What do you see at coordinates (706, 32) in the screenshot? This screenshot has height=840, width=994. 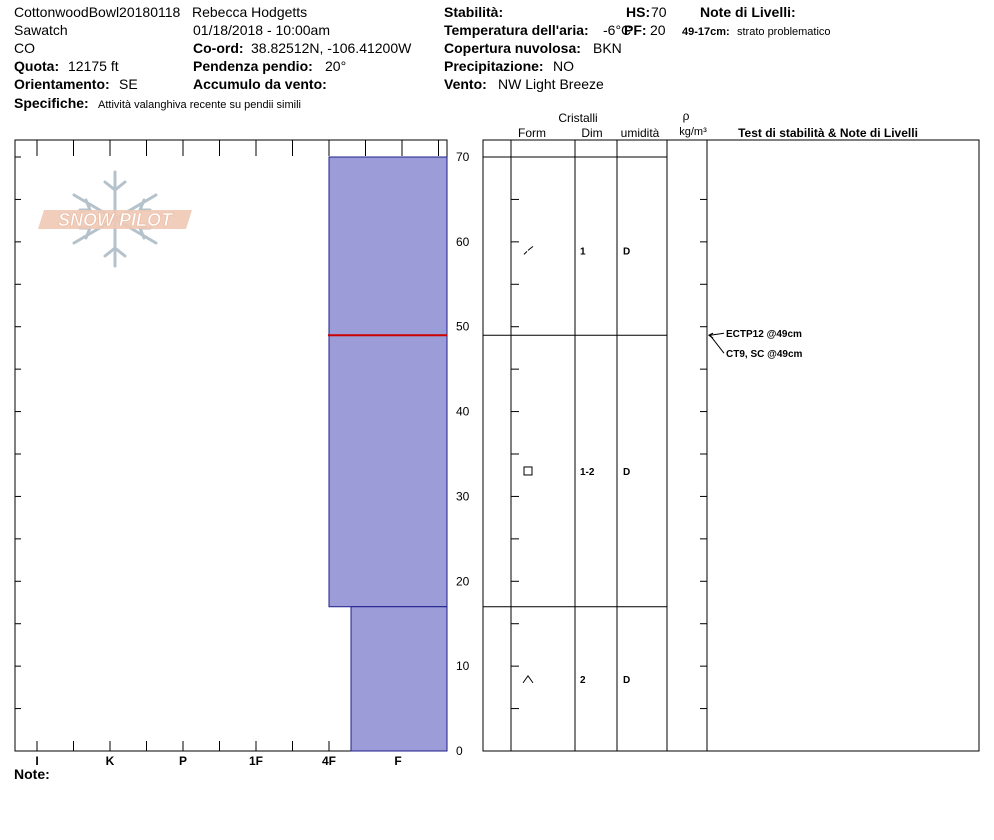 I see `layer-note-range: 49-17cm:` at bounding box center [706, 32].